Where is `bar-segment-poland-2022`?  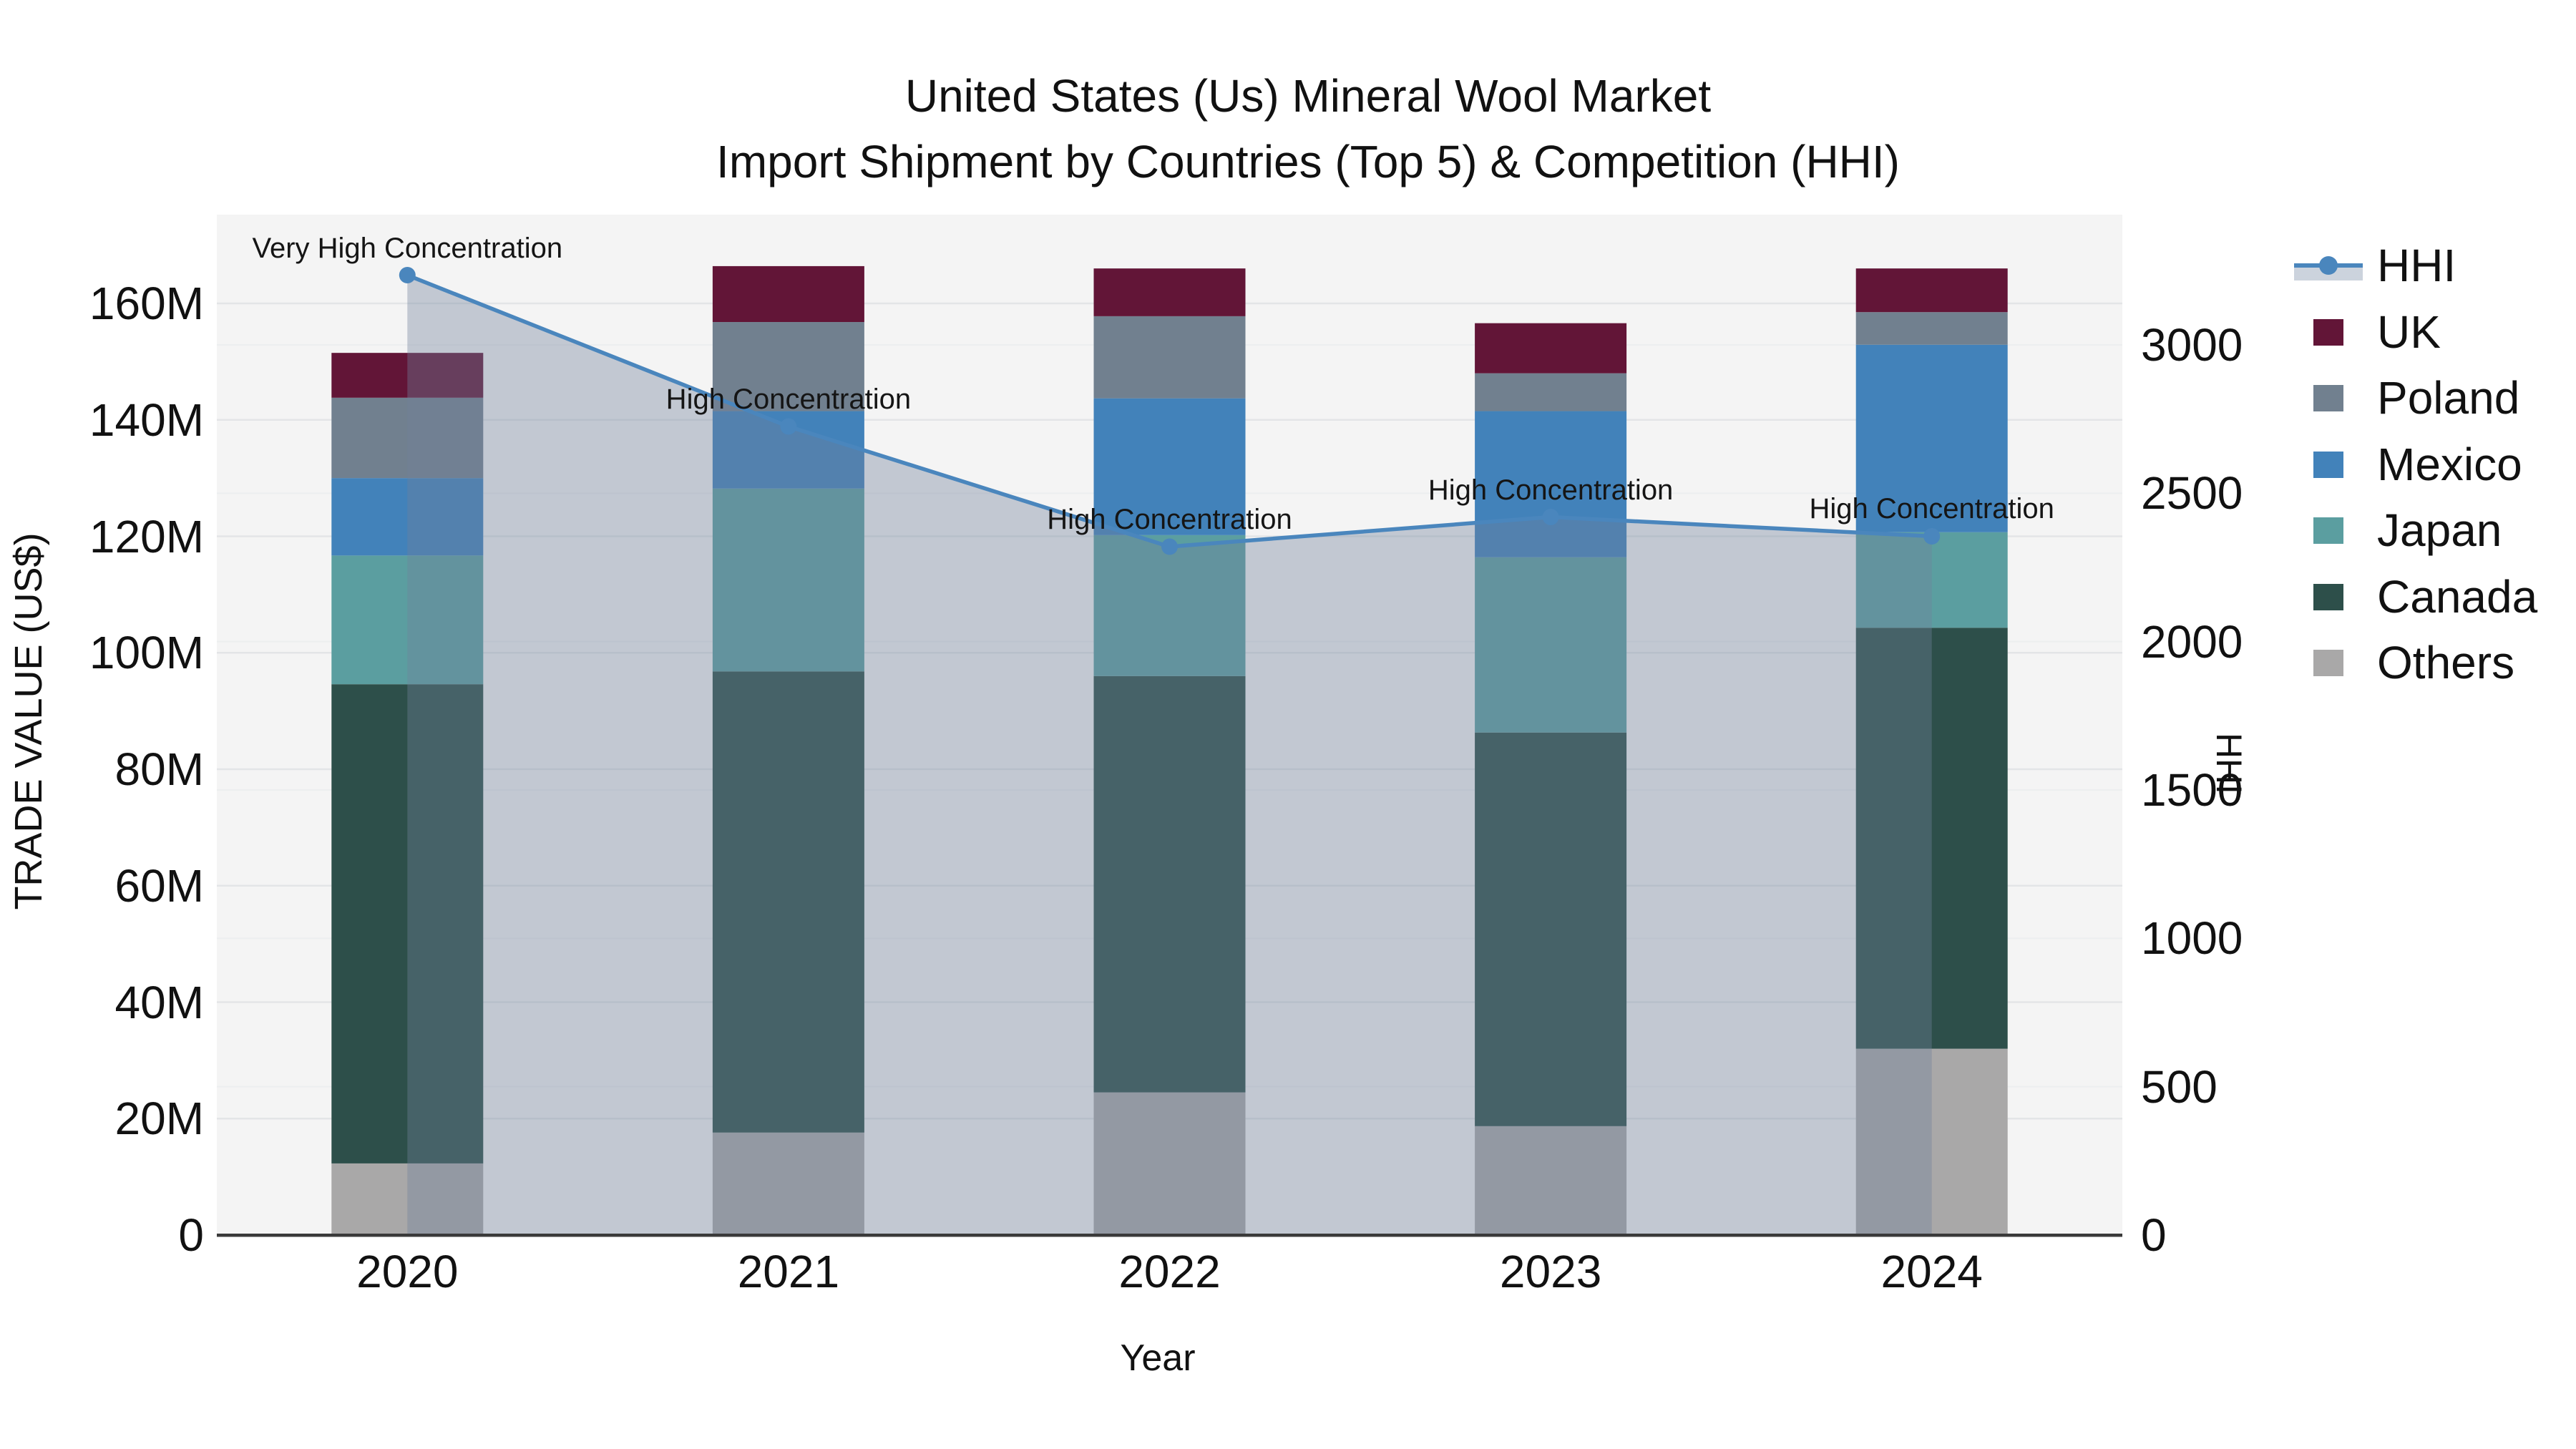
bar-segment-poland-2022 is located at coordinates (1169, 357).